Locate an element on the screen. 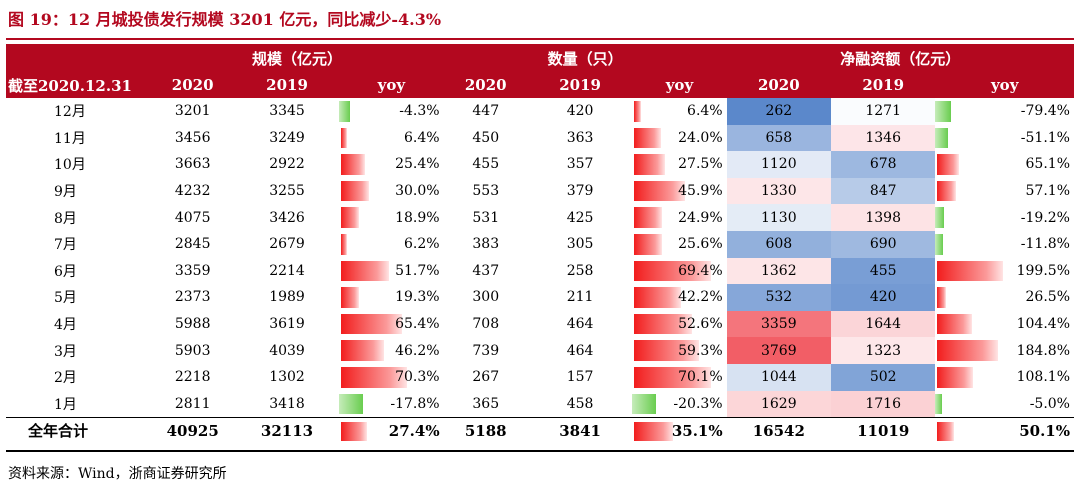  count-2020-cell: 553 is located at coordinates (486, 191).